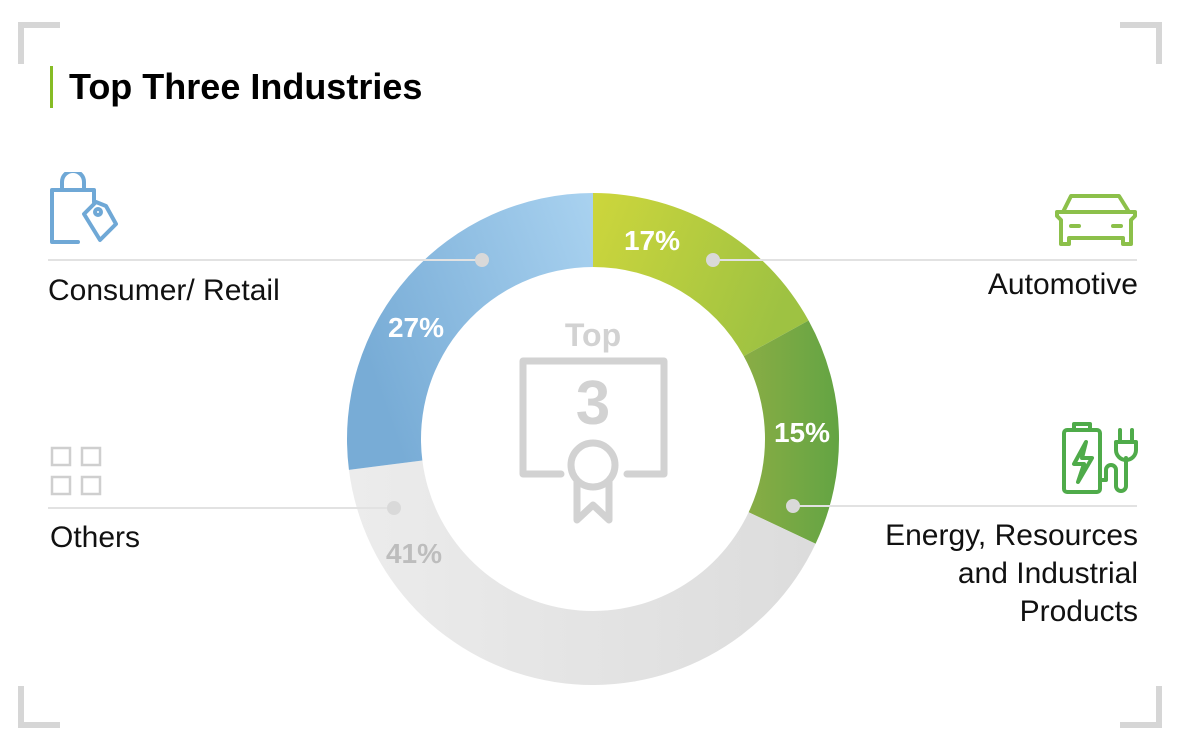 The height and width of the screenshot is (750, 1180). What do you see at coordinates (652, 240) in the screenshot?
I see `value-label-automotive: 17%` at bounding box center [652, 240].